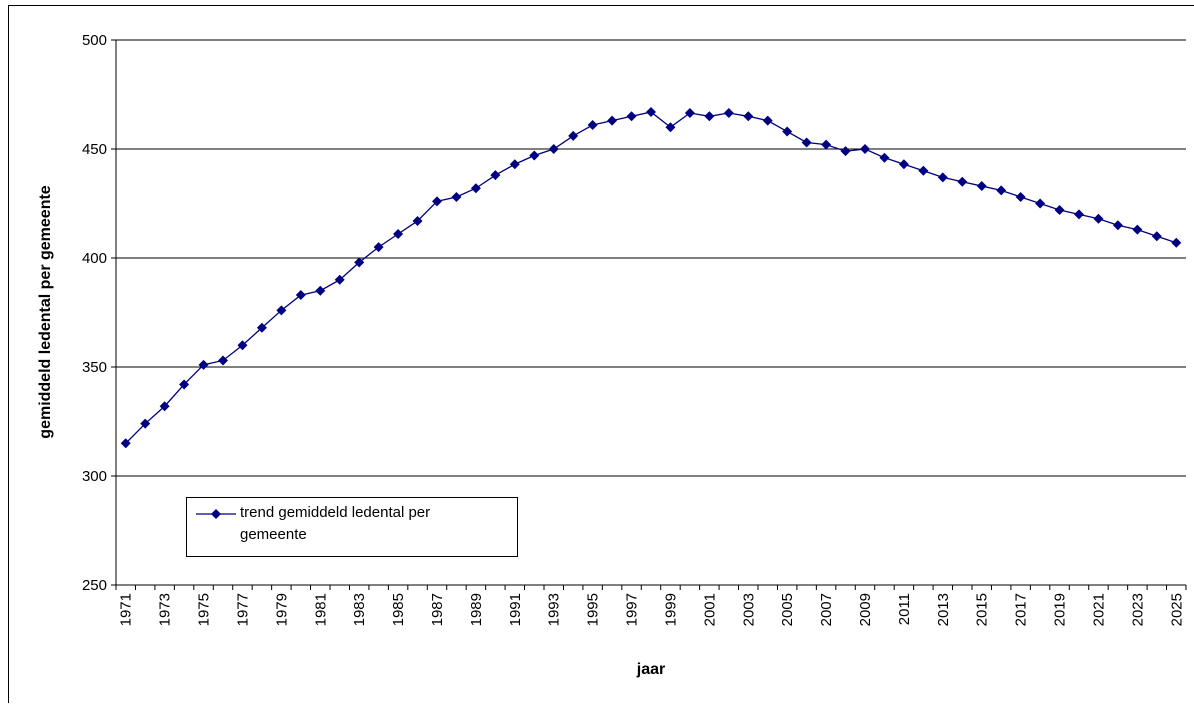 This screenshot has height=708, width=1194. I want to click on x-tick-label: 1971, so click(126, 609).